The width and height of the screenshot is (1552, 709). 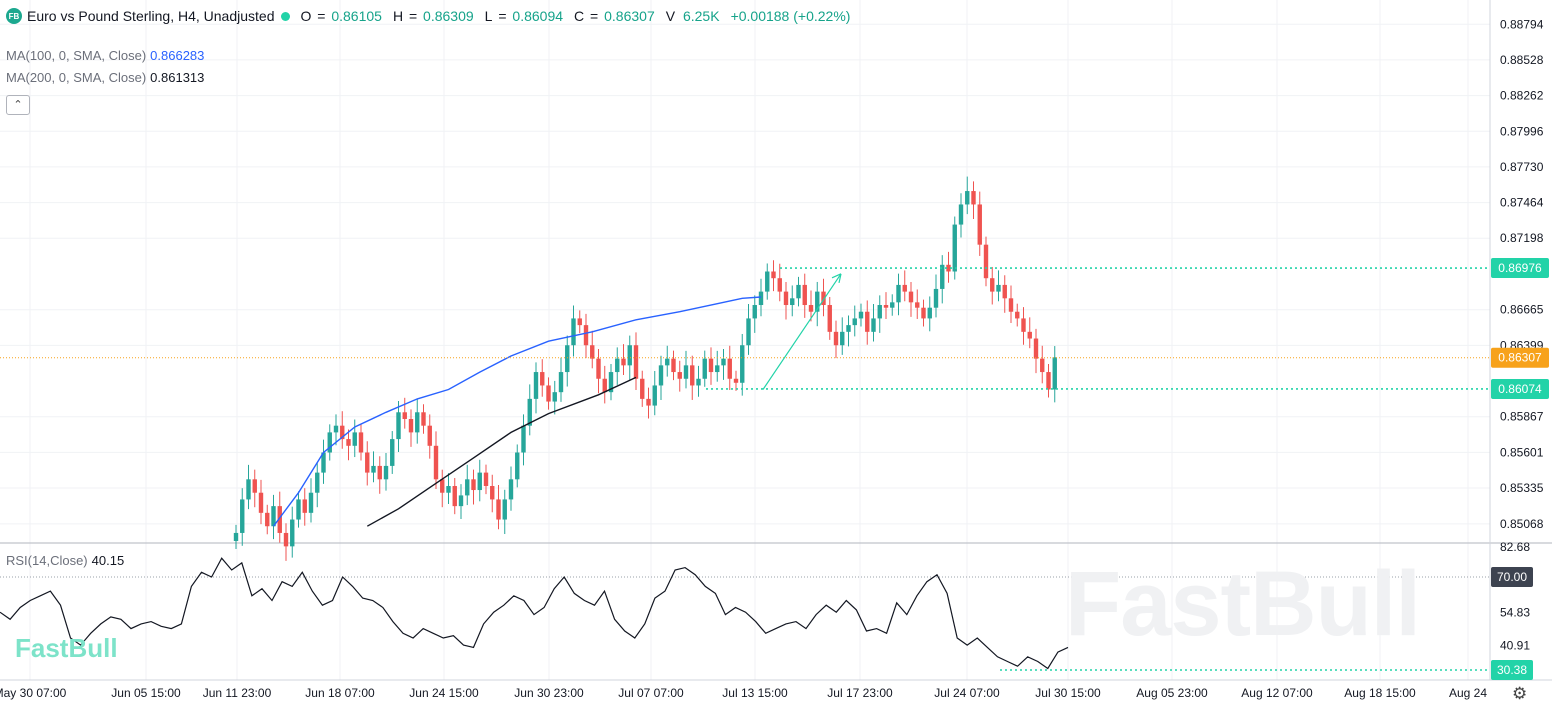 I want to click on ma200-legend: MA(200, 0, SMA, Close) 0.861313, so click(x=105, y=77).